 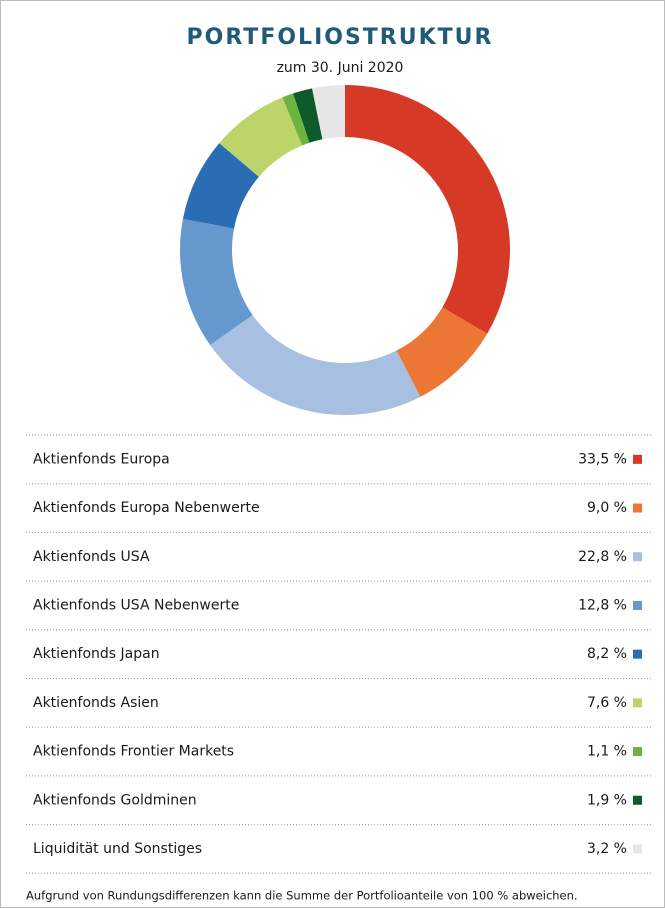 I want to click on chart-subtitle: zum 30. Juni 2020, so click(x=340, y=68).